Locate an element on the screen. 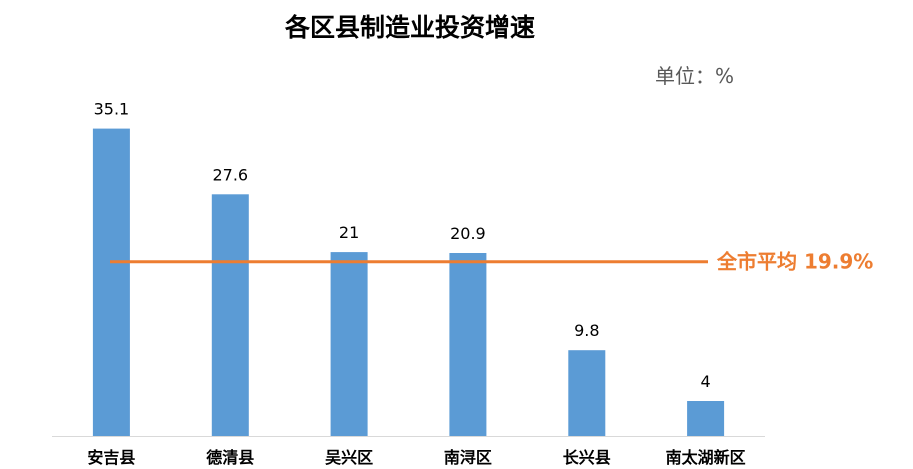 Image resolution: width=913 pixels, height=469 pixels. average-reference-label: 全市平均 19.9% is located at coordinates (794, 262).